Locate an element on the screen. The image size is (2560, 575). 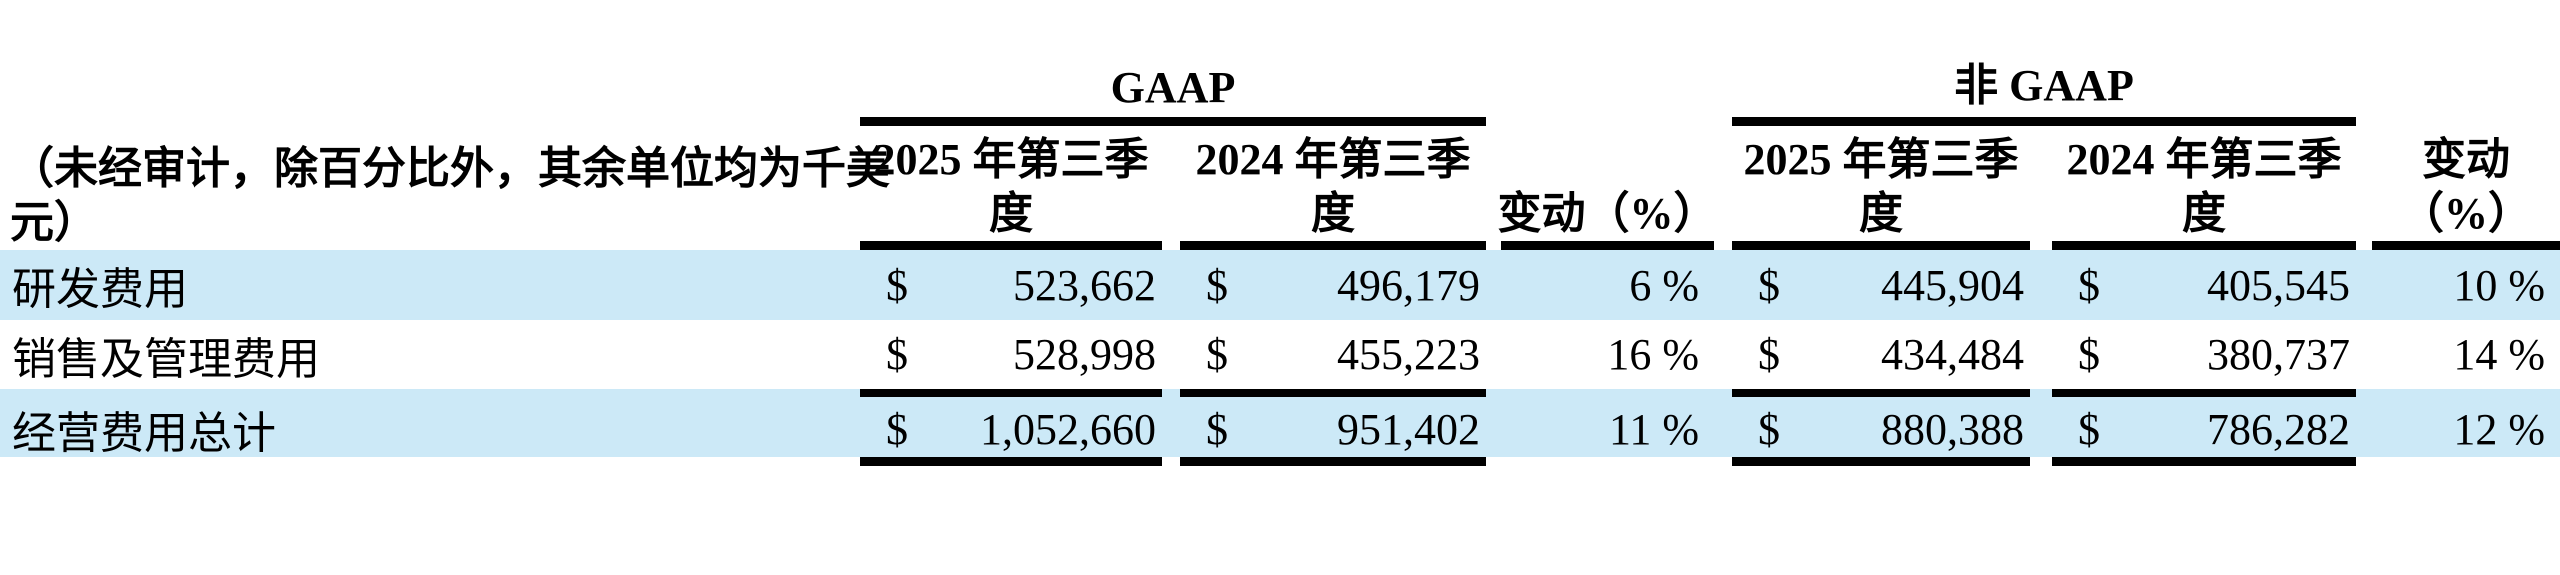
non-gaap-2025-value-cell: $ 434,484 is located at coordinates (1881, 354).